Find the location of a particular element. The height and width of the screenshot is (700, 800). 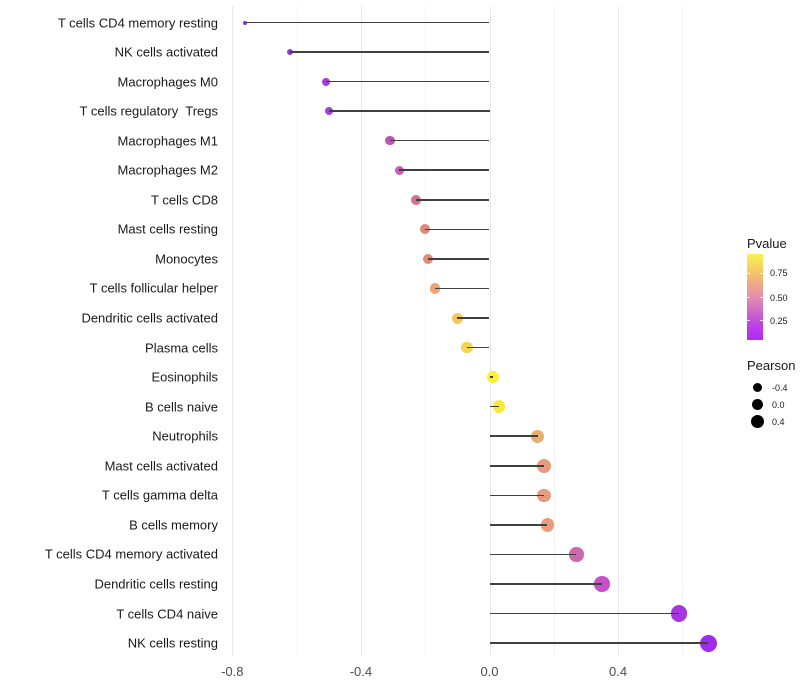

category-label: Macrophages M1 is located at coordinates (167, 141).